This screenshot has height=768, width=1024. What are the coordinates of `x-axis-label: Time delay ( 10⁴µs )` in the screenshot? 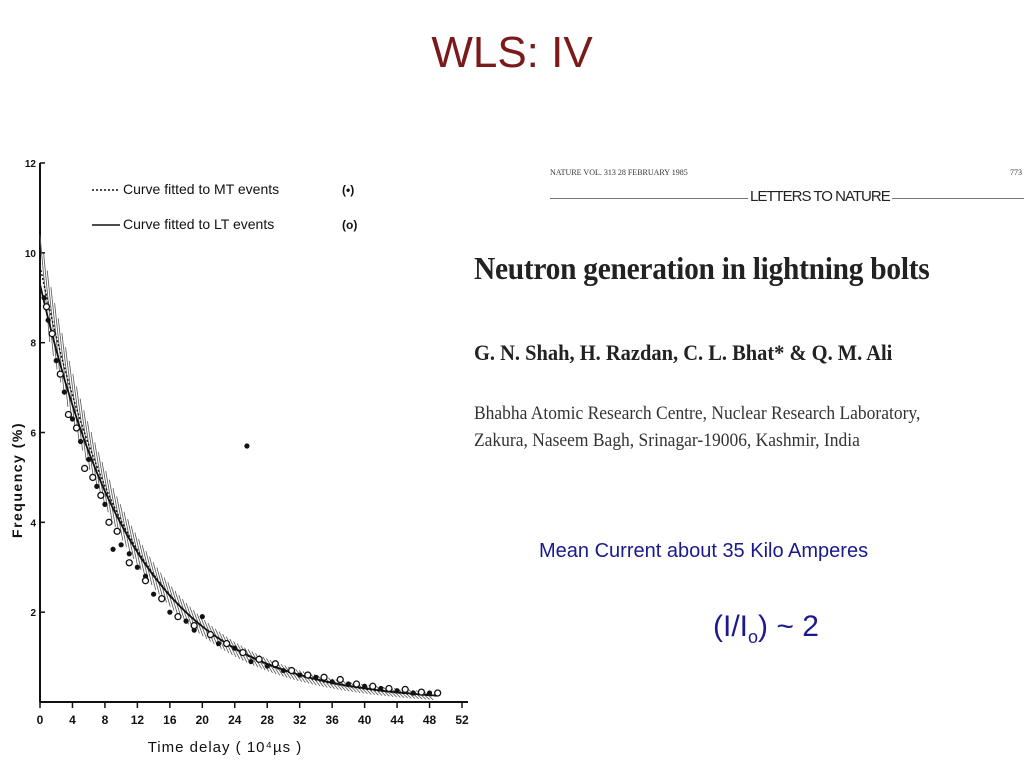 It's located at (225, 747).